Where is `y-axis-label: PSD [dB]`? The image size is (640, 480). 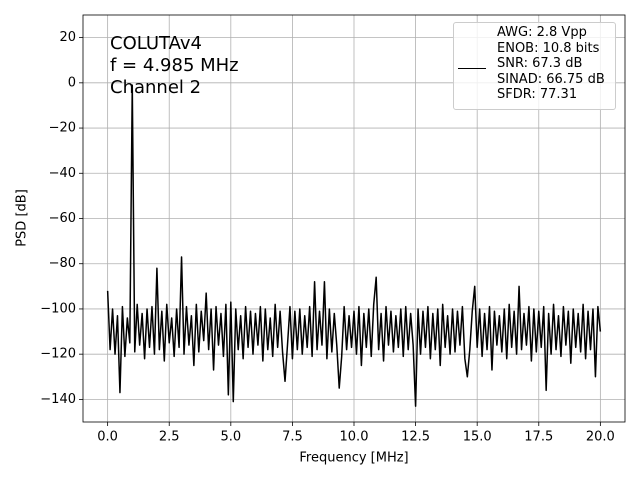 y-axis-label: PSD [dB] is located at coordinates (22, 218).